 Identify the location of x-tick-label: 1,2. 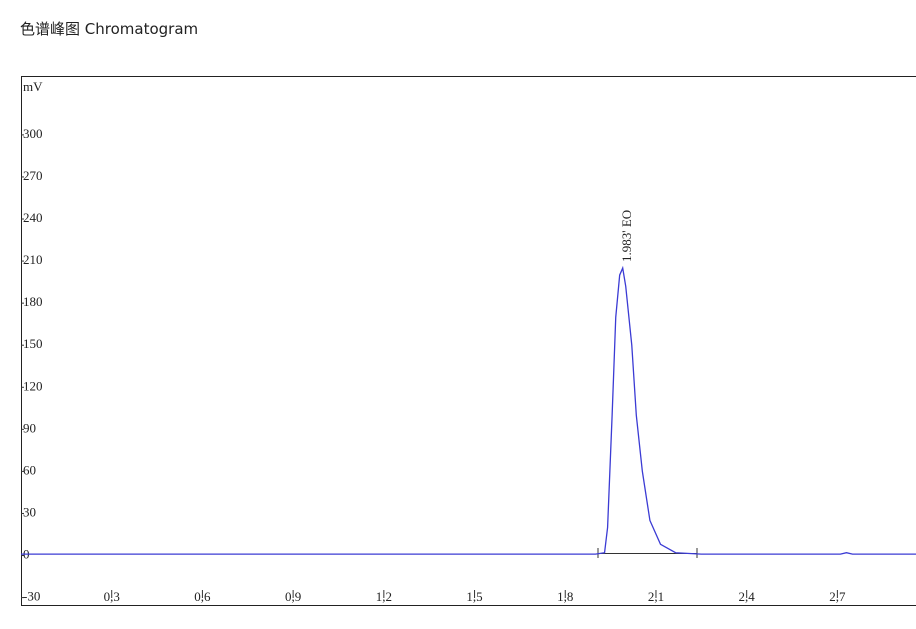
(384, 596).